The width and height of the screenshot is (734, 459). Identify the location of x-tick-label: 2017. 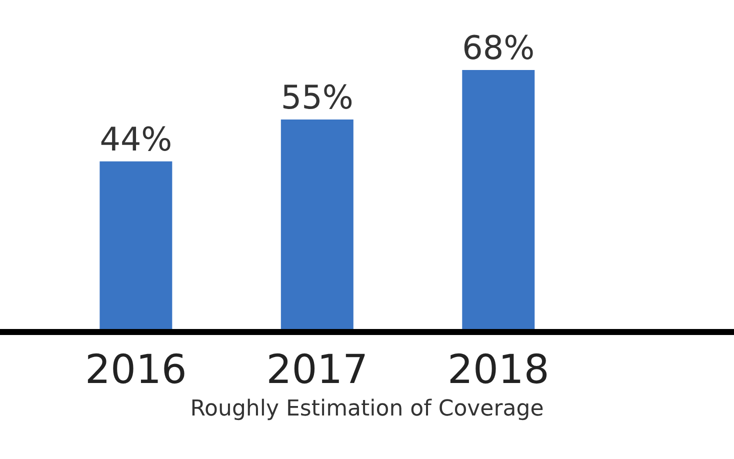
(317, 370).